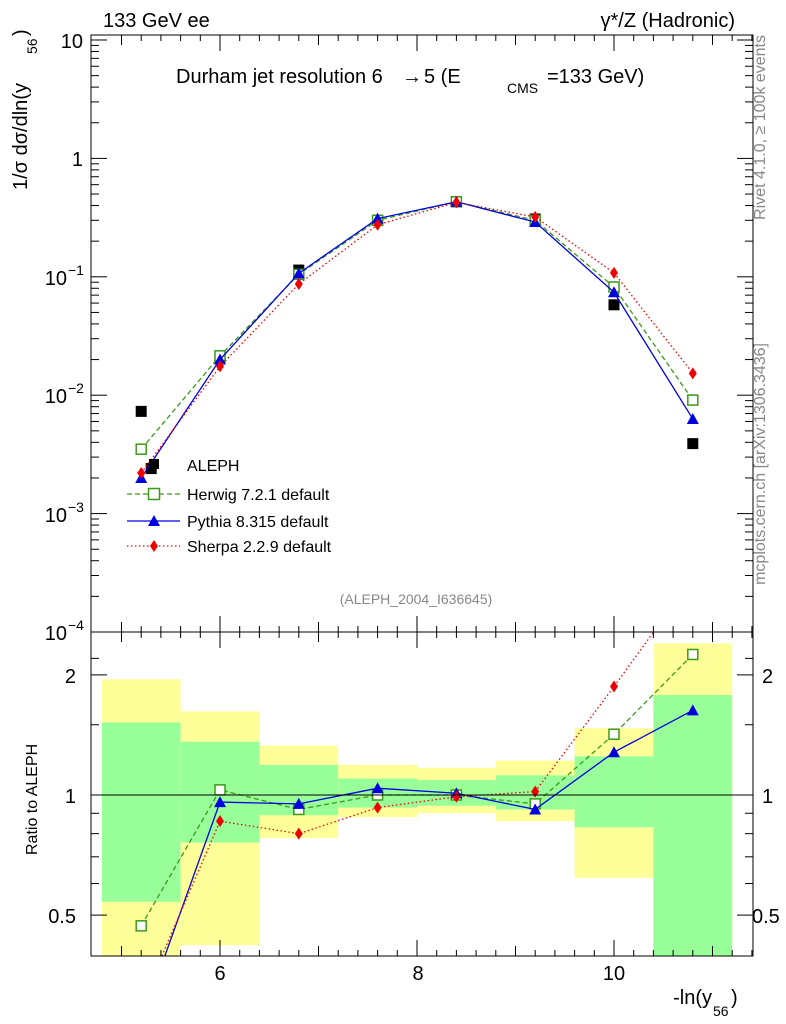  What do you see at coordinates (219, 974) in the screenshot?
I see `x-tick-label-6: 6` at bounding box center [219, 974].